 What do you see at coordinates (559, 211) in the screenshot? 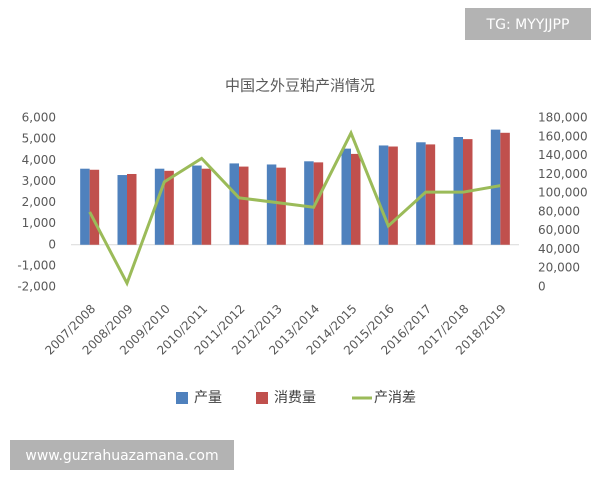
I see `y2-tick-label: 80,000` at bounding box center [559, 211].